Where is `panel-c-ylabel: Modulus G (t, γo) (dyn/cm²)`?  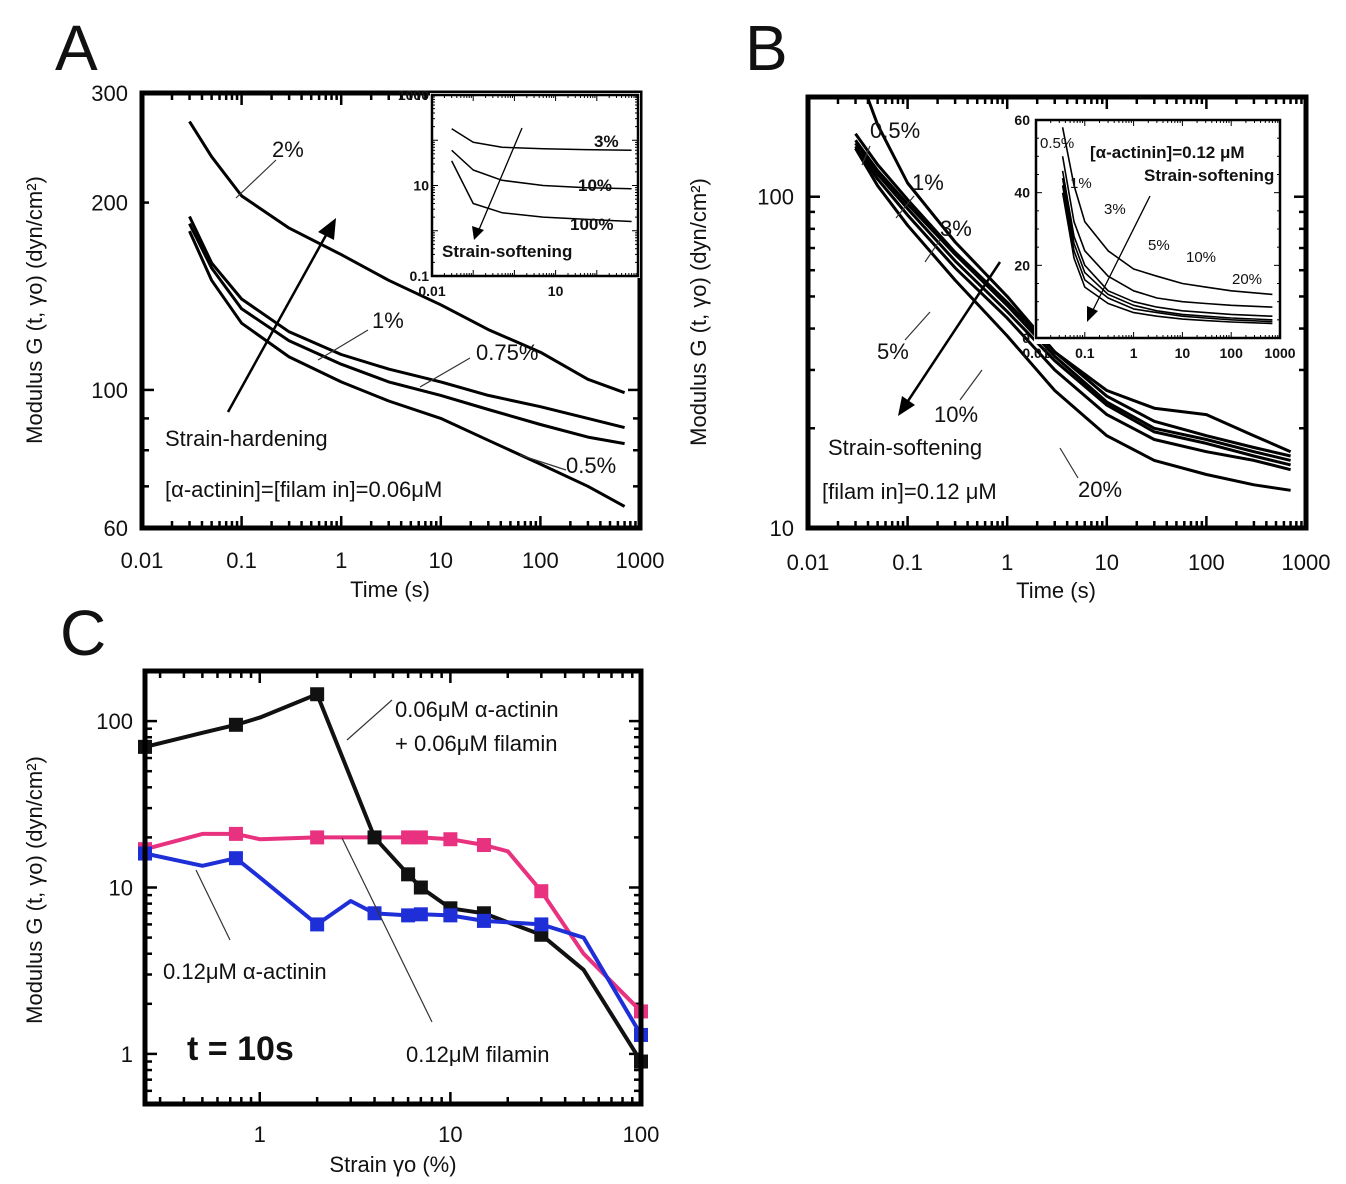 panel-c-ylabel: Modulus G (t, γo) (dyn/cm²) is located at coordinates (34, 890).